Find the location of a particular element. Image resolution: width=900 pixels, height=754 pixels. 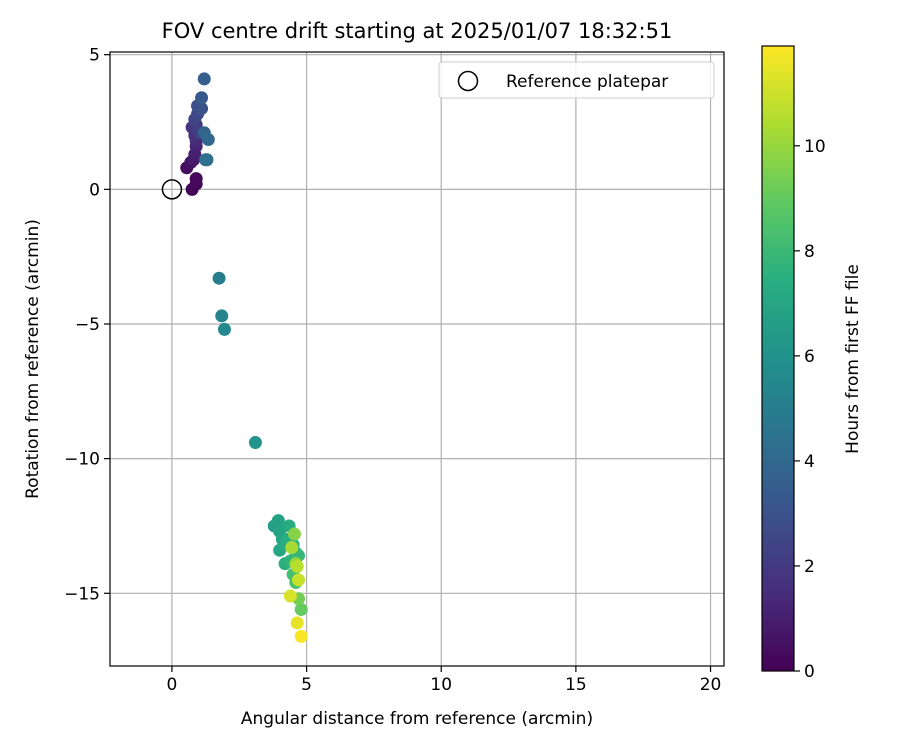

x-tick-label: 10 is located at coordinates (441, 685).